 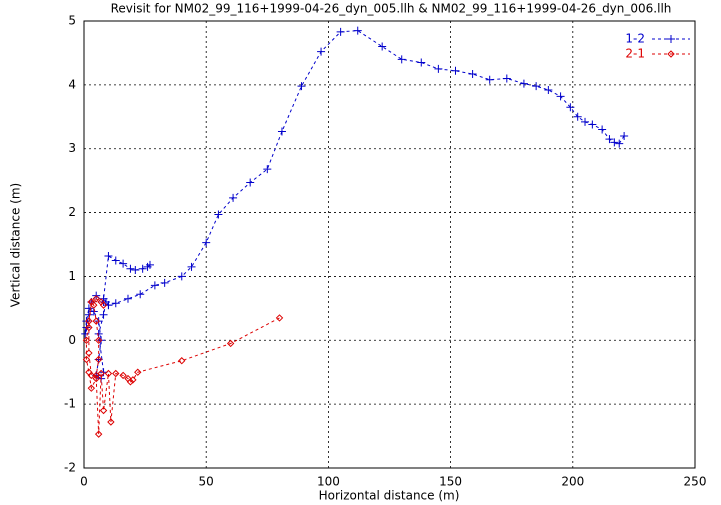 What do you see at coordinates (72, 148) in the screenshot?
I see `y-tick-label: 3` at bounding box center [72, 148].